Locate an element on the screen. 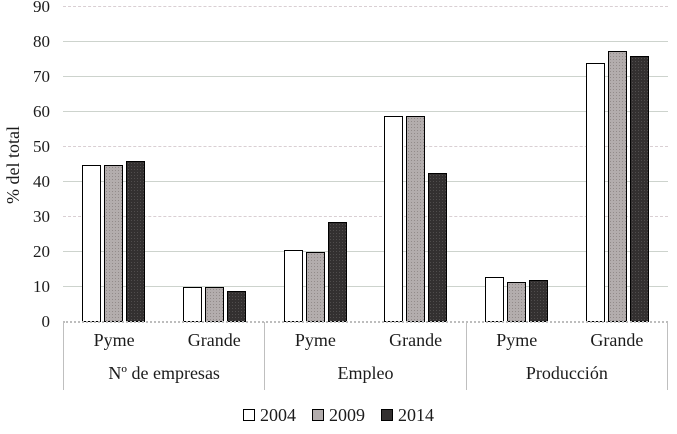 This screenshot has width=677, height=434. group-label: Empleo is located at coordinates (365, 372).